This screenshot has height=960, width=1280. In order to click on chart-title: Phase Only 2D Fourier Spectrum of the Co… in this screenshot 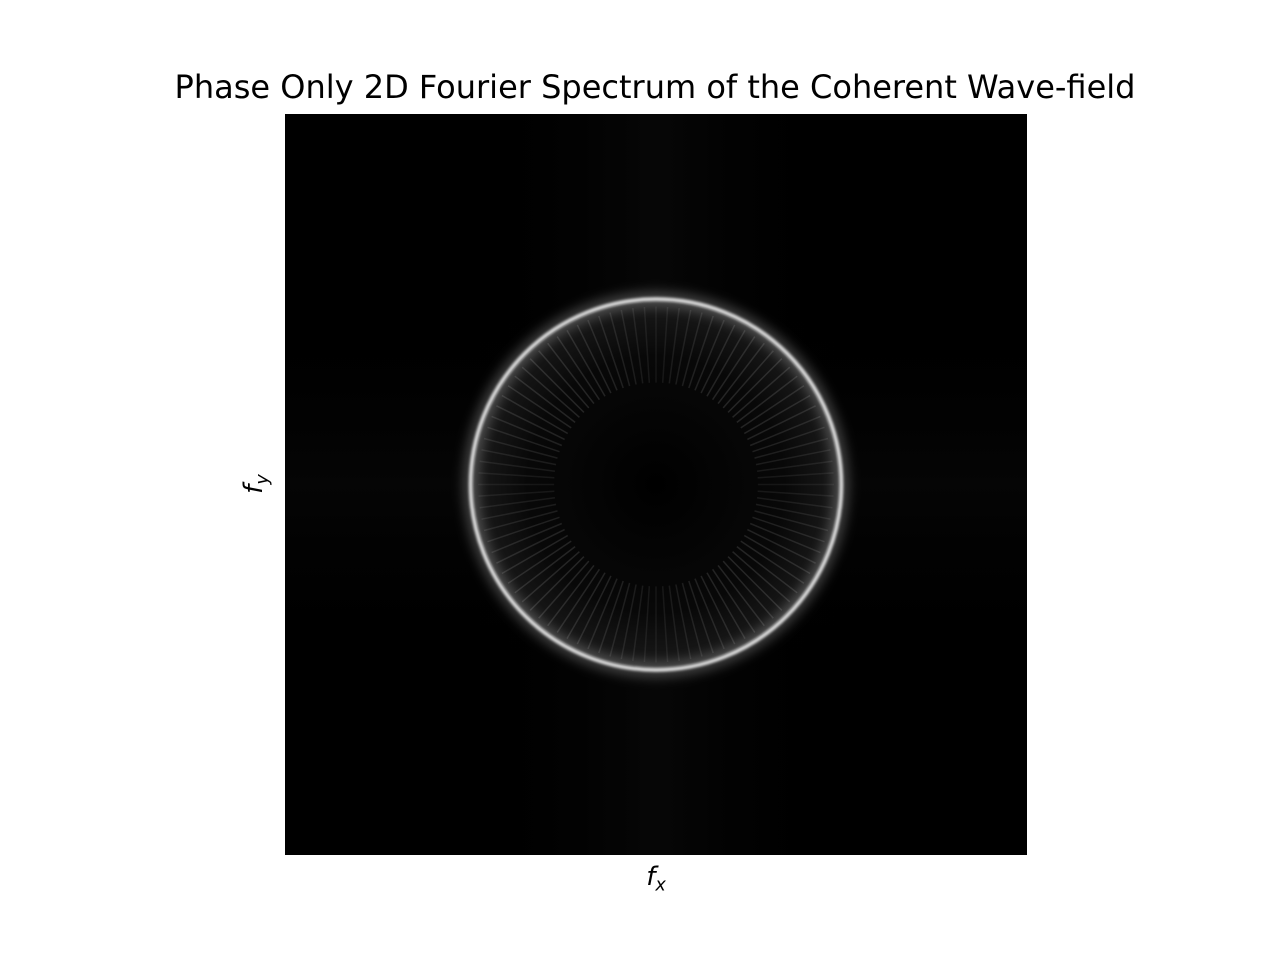, I will do `click(655, 87)`.